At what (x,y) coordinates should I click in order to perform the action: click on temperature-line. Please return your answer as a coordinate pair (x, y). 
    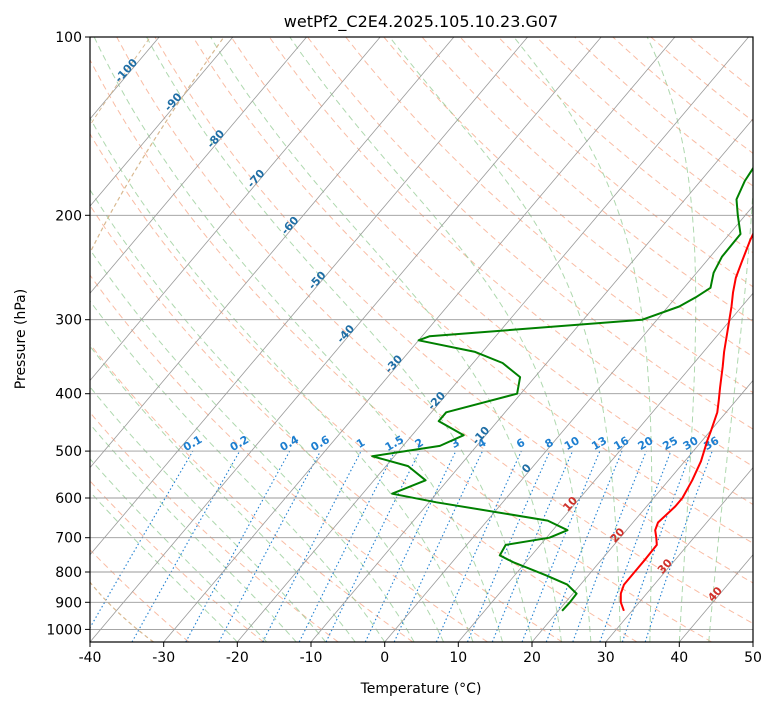
    Looking at the image, I should click on (686, 421).